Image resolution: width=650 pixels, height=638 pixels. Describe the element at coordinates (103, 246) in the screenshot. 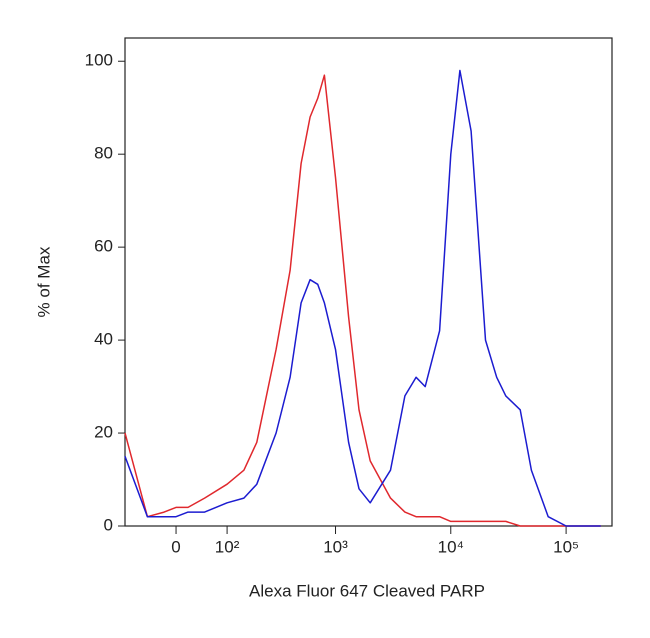

I see `y-tick-label: 60` at that location.